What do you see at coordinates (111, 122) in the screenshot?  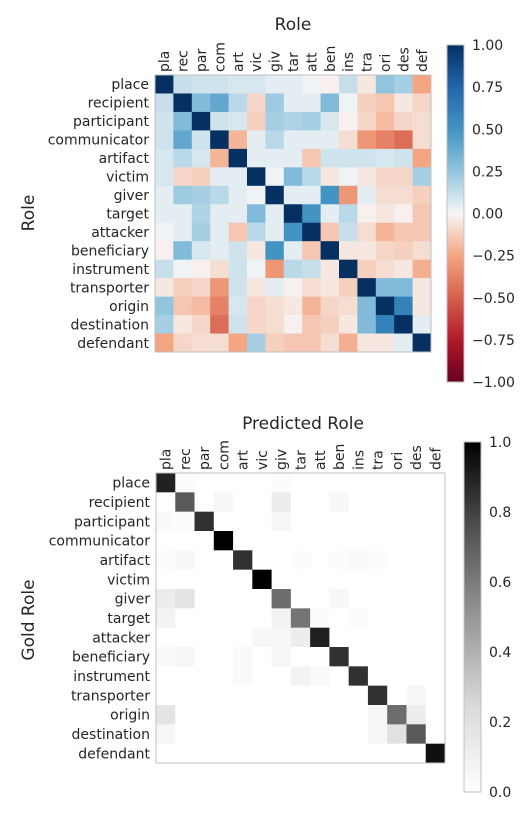 I see `y-tick-label: participant` at bounding box center [111, 122].